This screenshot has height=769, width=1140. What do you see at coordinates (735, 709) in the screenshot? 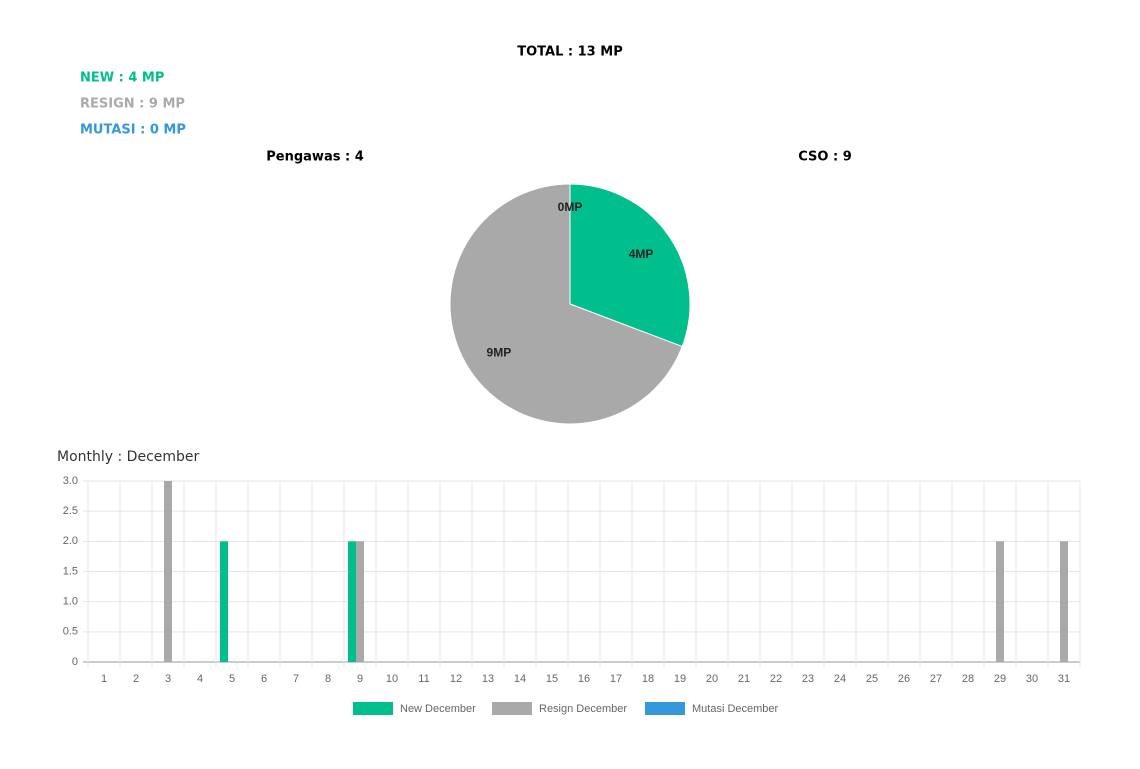
I see `legend-label: Mutasi December` at bounding box center [735, 709].